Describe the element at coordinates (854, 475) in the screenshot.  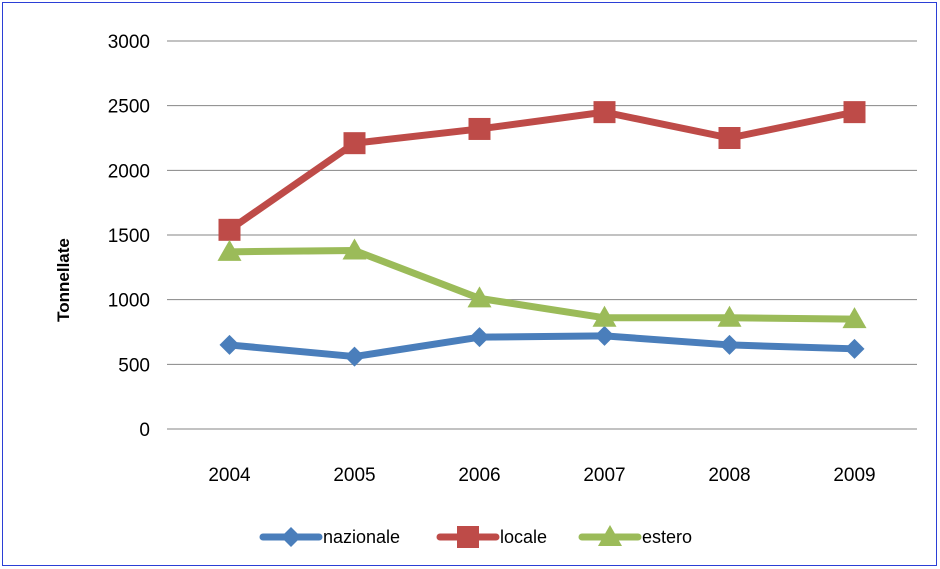
I see `x-tick-label: 2009` at that location.